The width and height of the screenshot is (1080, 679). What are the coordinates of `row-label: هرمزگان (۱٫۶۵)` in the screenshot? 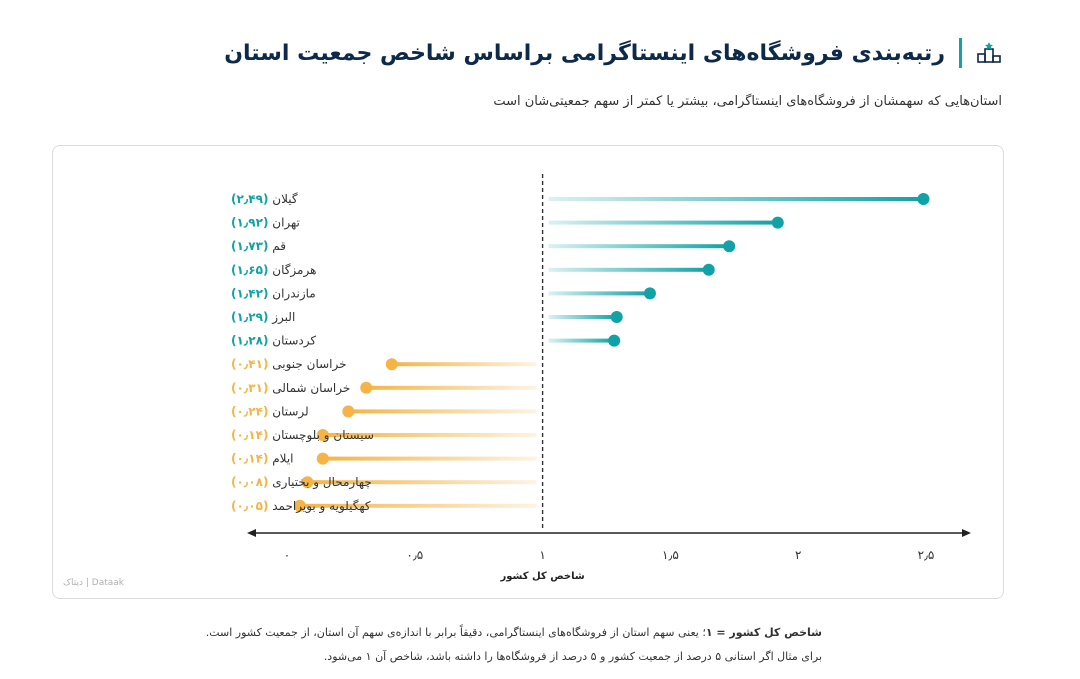 It's located at (273, 270).